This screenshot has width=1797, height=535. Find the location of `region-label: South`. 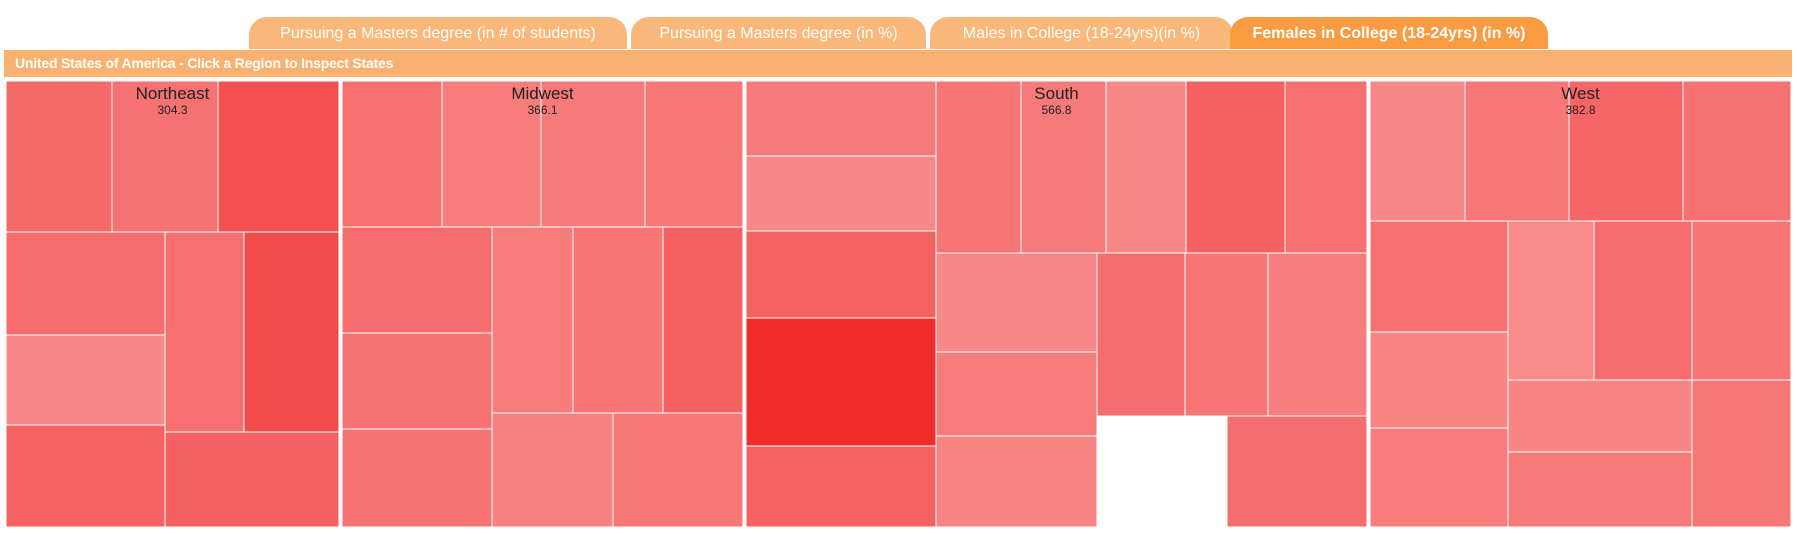

region-label: South is located at coordinates (1056, 93).